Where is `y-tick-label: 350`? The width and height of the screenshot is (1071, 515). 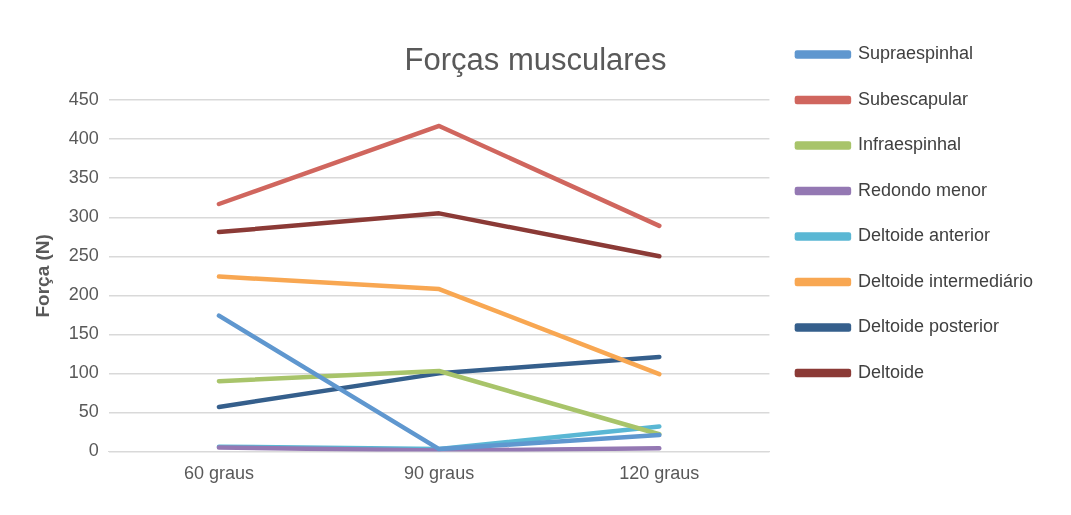
y-tick-label: 350 is located at coordinates (83, 177).